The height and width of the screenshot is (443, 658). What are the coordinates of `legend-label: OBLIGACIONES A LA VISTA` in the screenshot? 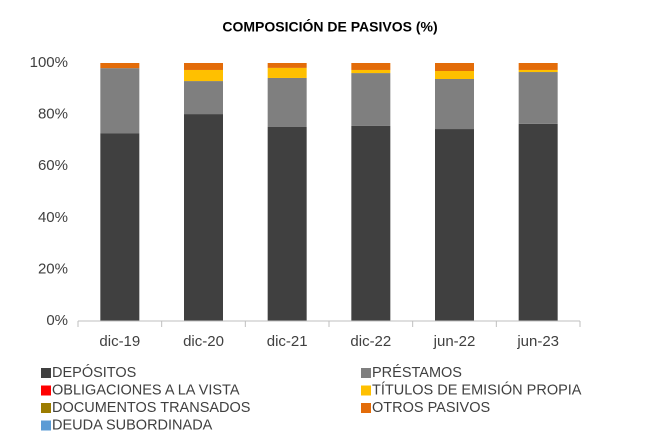 It's located at (146, 390).